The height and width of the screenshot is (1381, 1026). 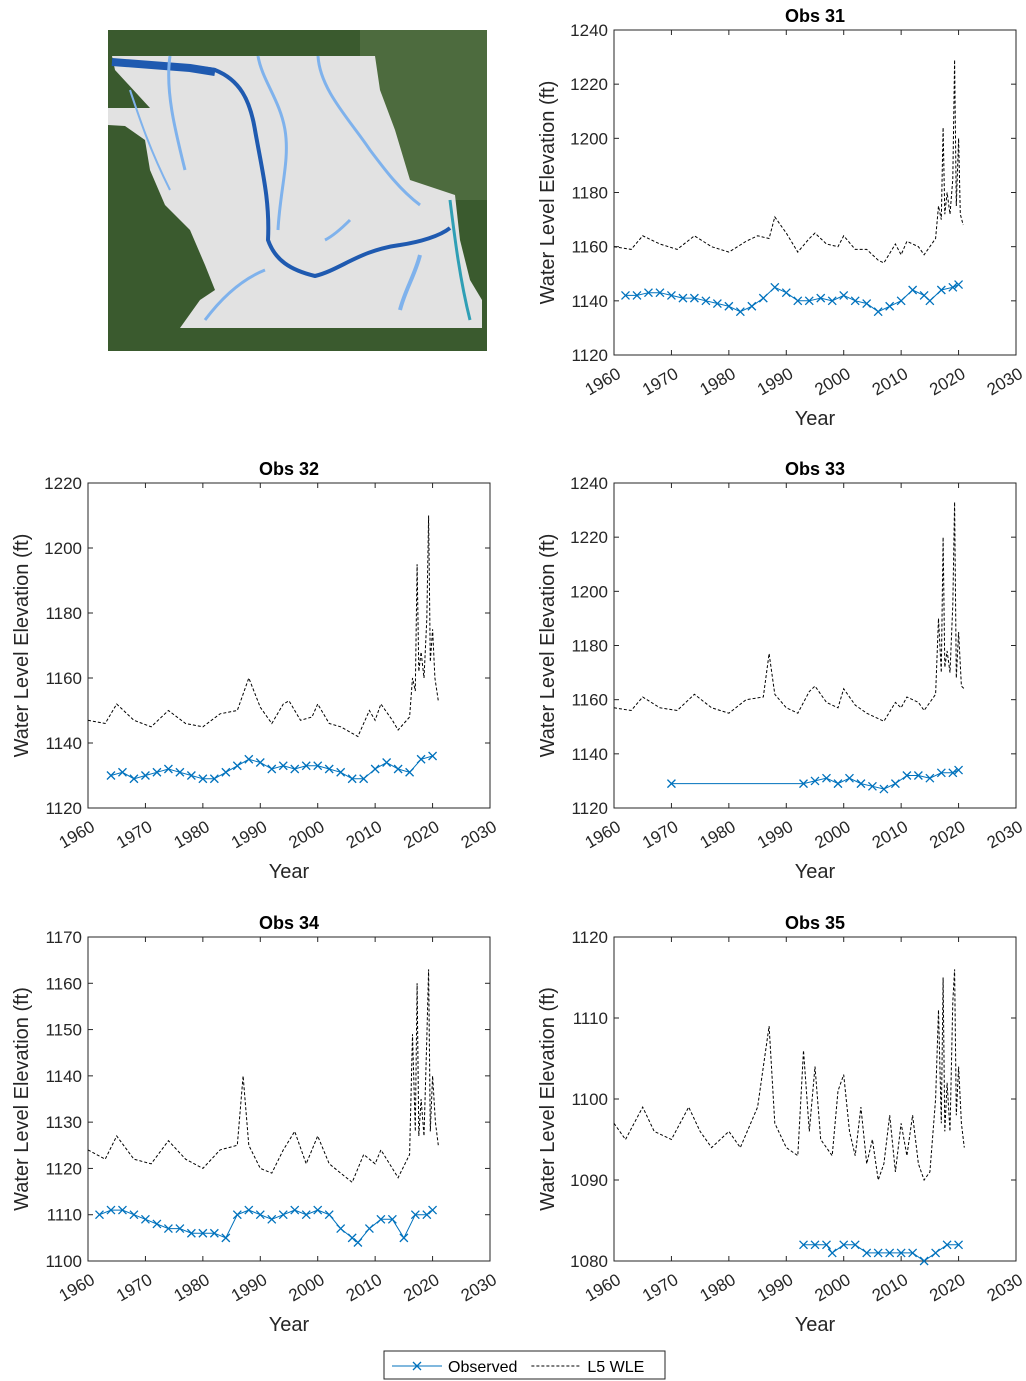 What do you see at coordinates (589, 1099) in the screenshot?
I see `y-tick-label: 1100` at bounding box center [589, 1099].